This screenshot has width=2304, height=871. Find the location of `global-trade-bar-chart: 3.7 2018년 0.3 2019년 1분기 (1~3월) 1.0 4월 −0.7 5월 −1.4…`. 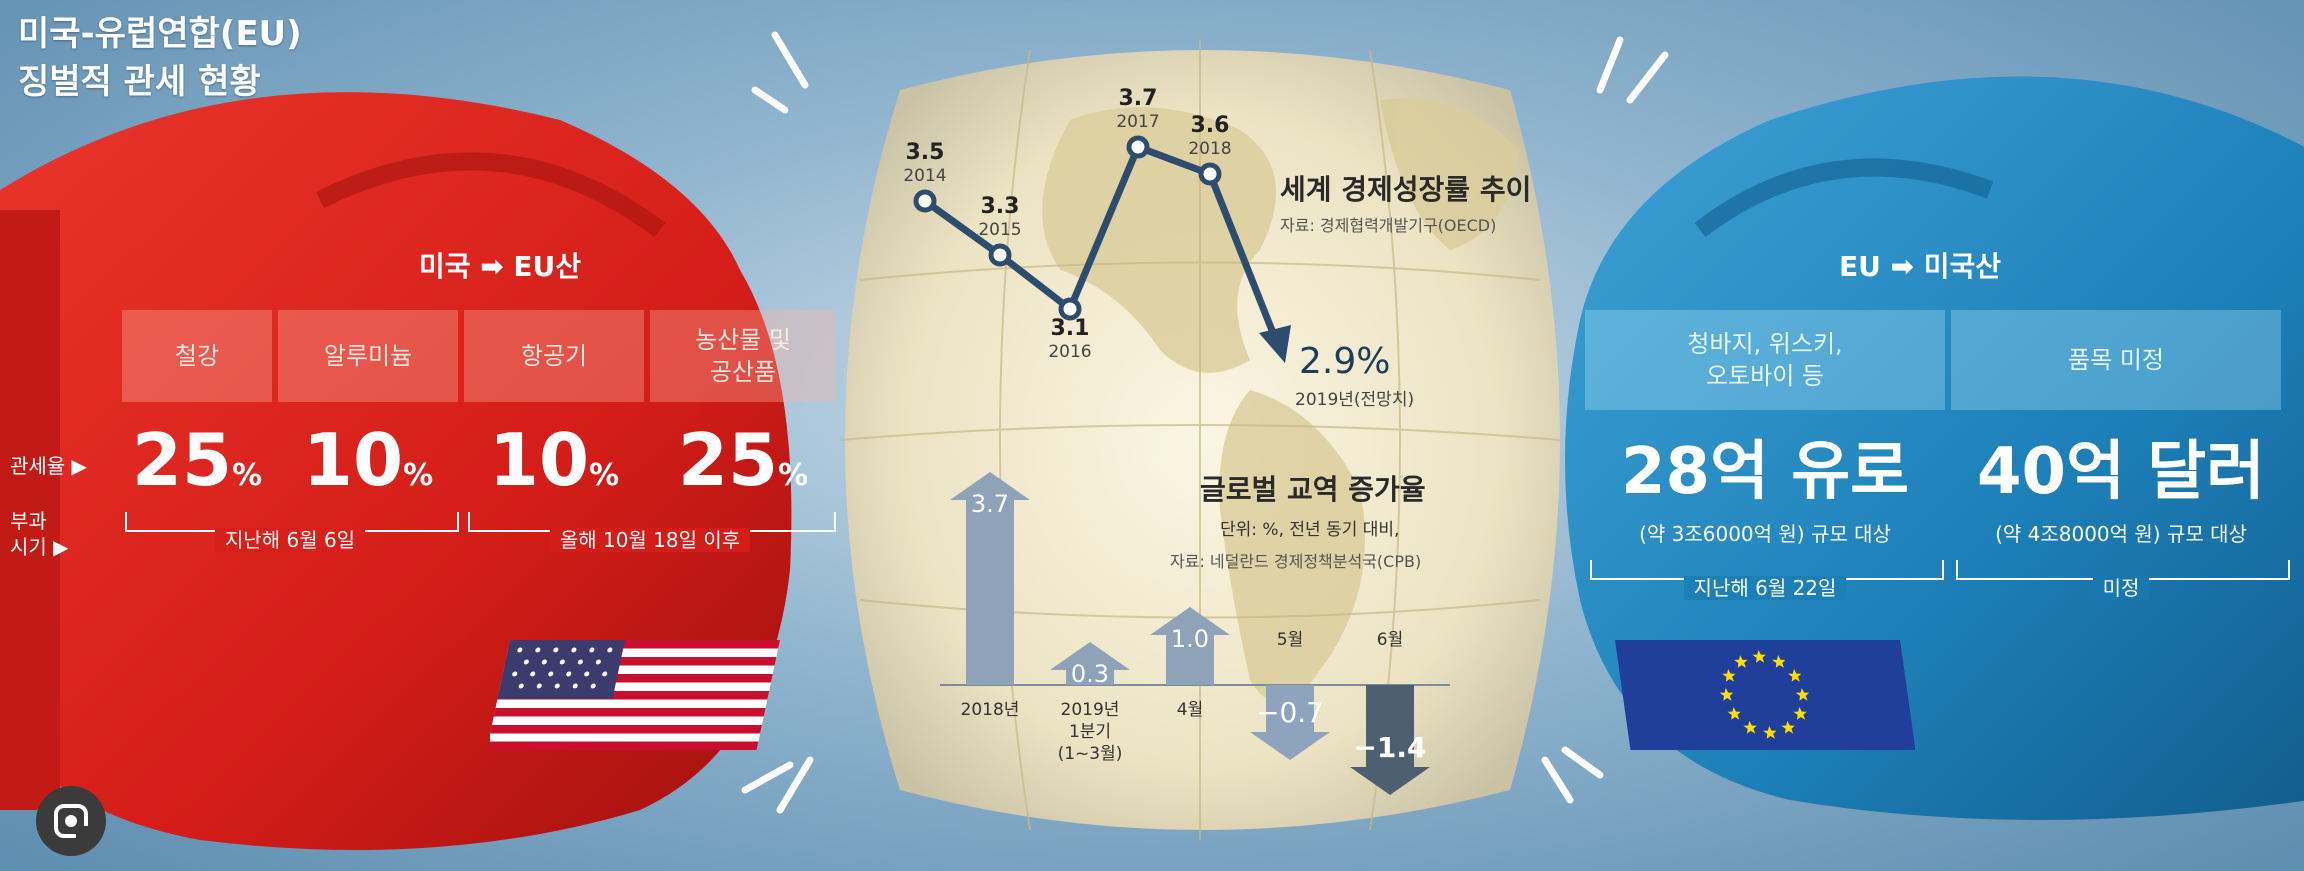

global-trade-bar-chart: 3.7 2018년 0.3 2019년 1분기 (1~3월) 1.0 4월 −0.7 5월 −1.4… is located at coordinates (1195, 633).